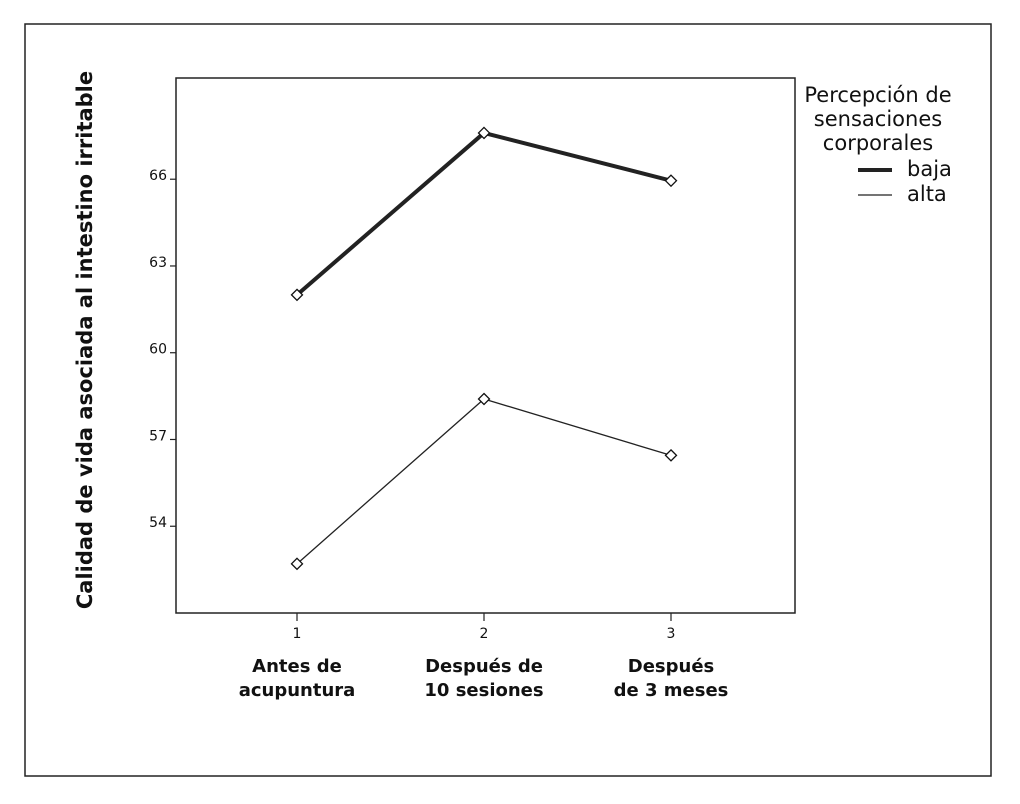  I want to click on category-label: 10 sesiones, so click(483, 690).